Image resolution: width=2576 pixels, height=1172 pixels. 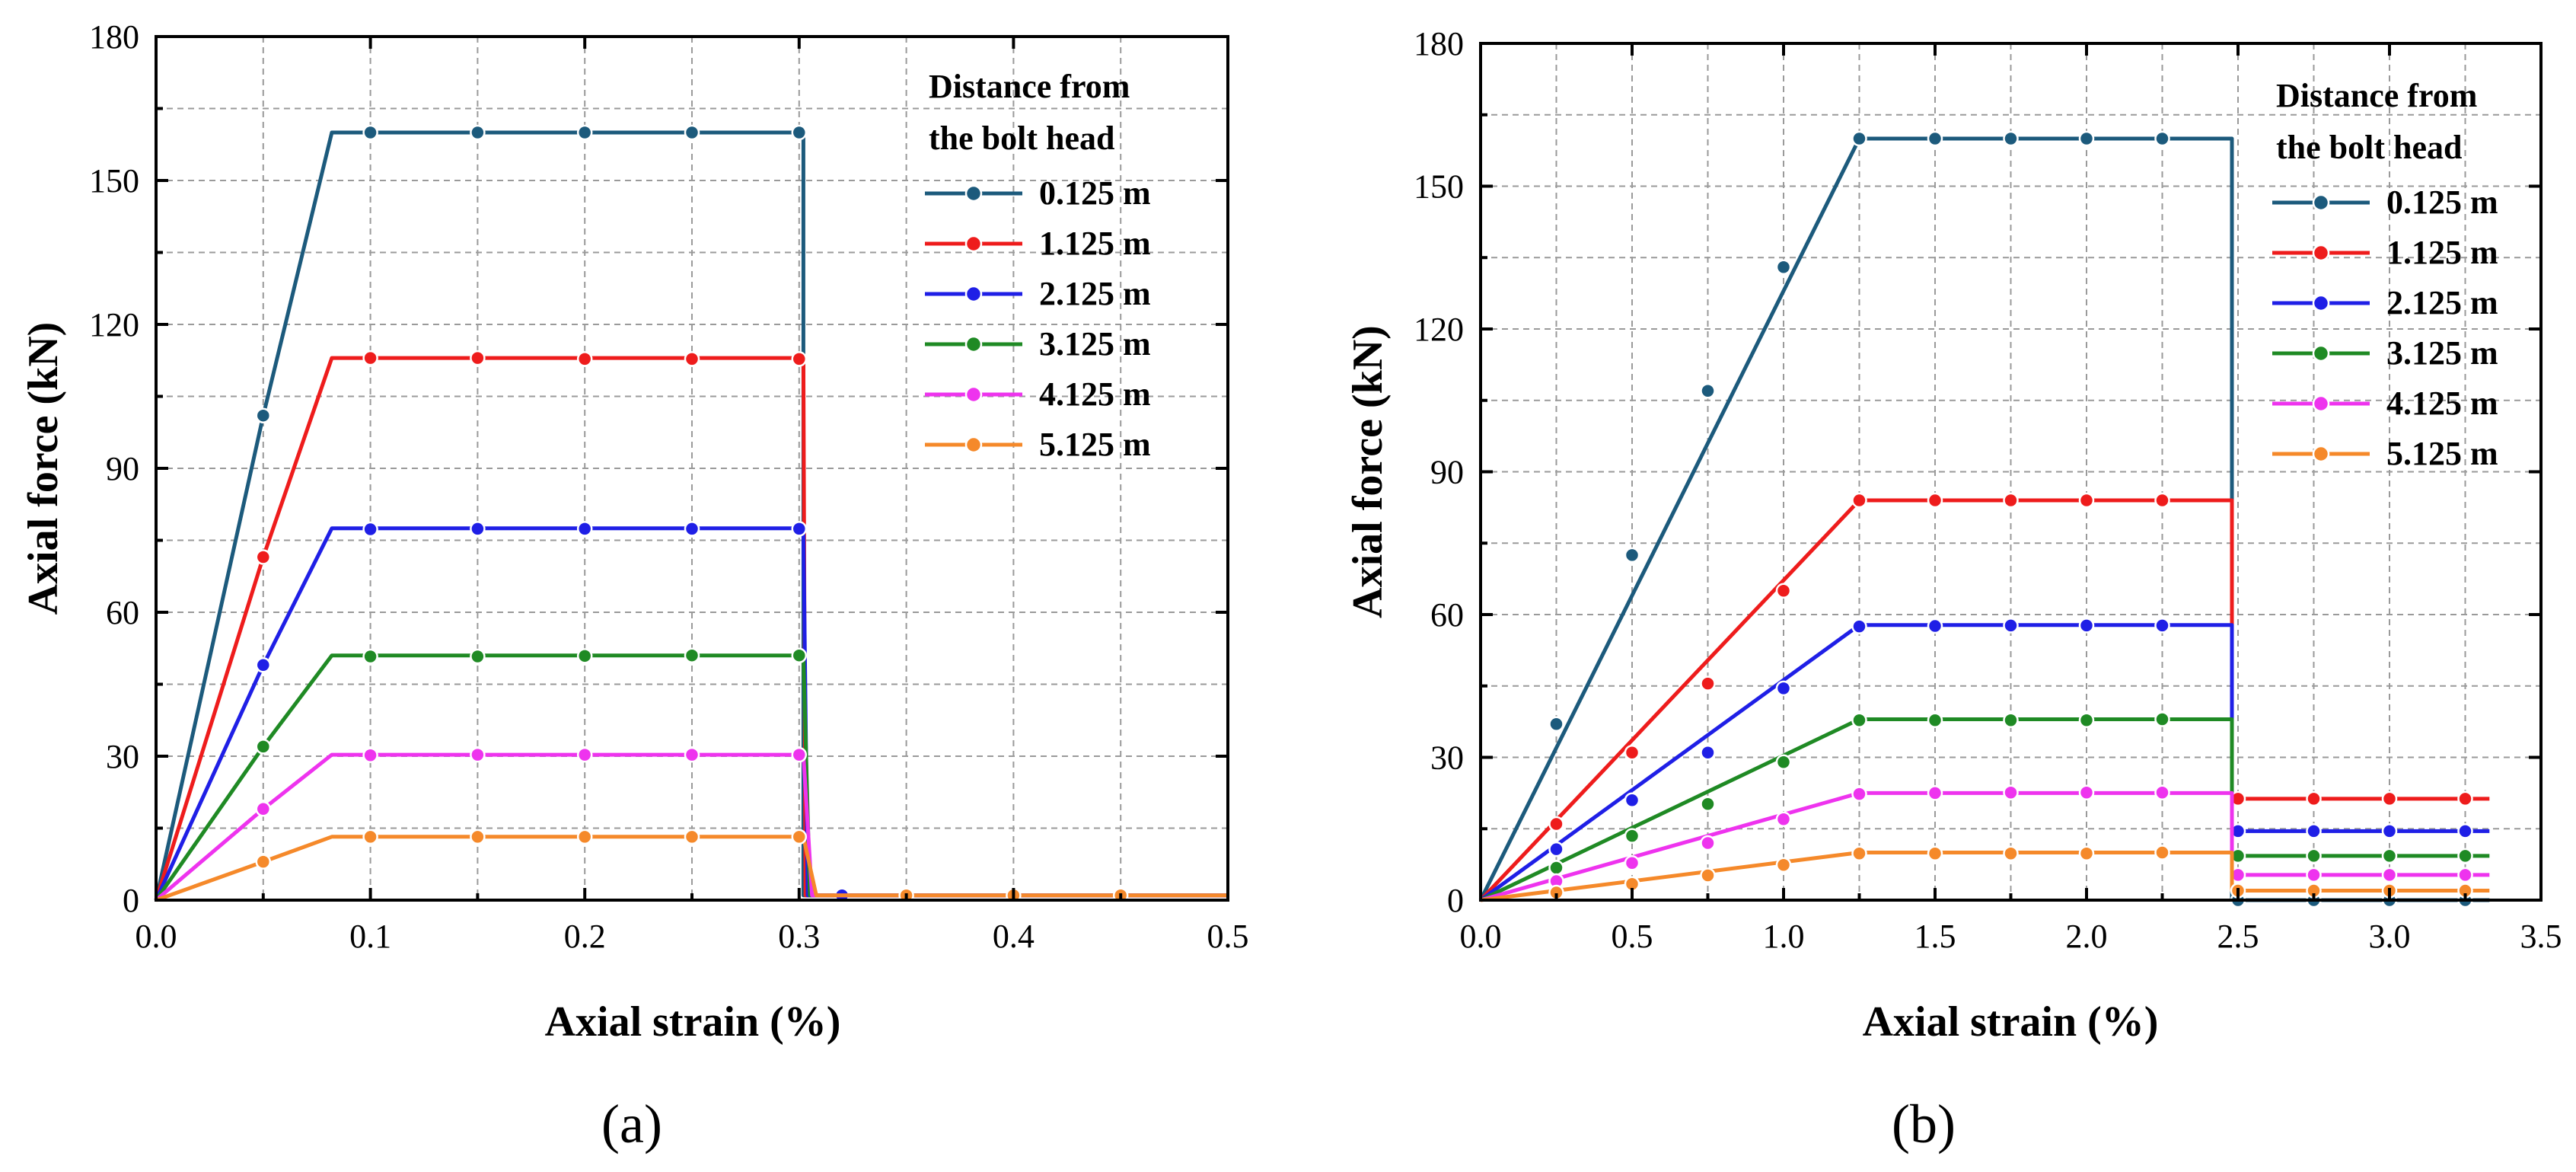 What do you see at coordinates (2442, 453) in the screenshot?
I see `legend-label: 5.125 m` at bounding box center [2442, 453].